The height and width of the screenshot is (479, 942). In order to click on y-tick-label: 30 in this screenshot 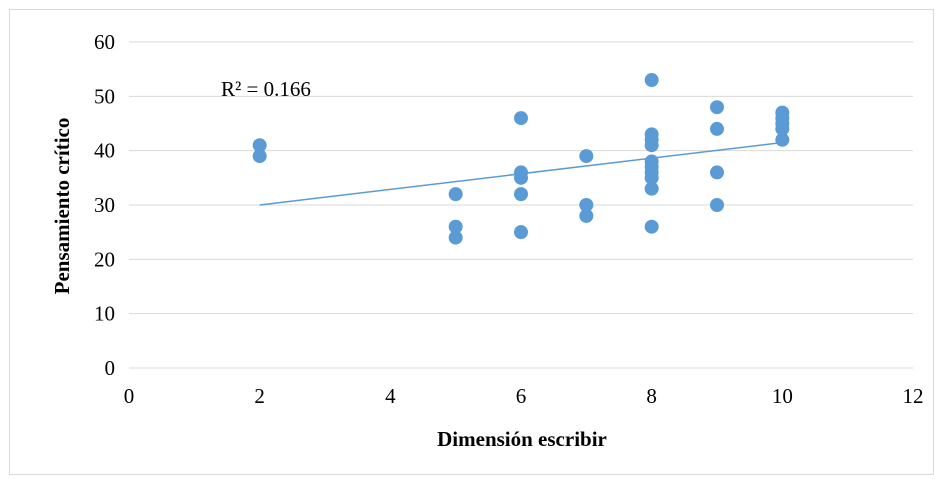, I will do `click(104, 205)`.